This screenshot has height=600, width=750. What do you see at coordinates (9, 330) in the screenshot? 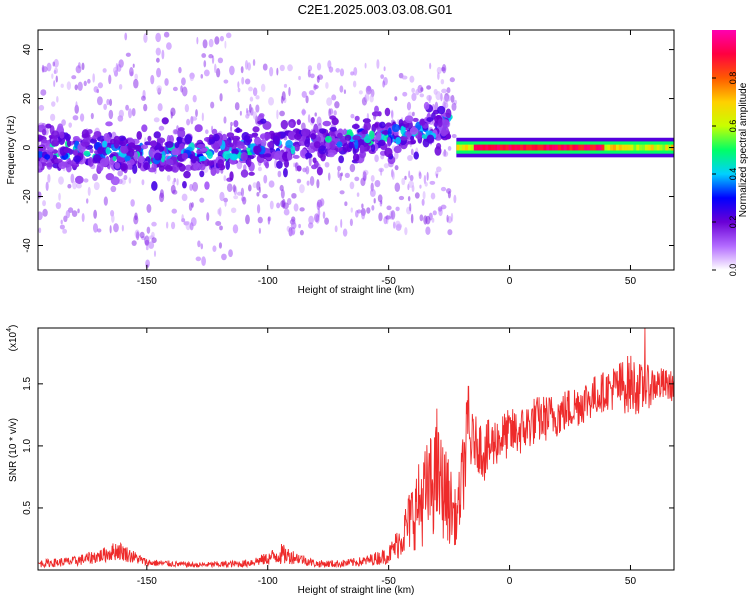
I see `snr-y-scale-exponent: 4` at bounding box center [9, 330].